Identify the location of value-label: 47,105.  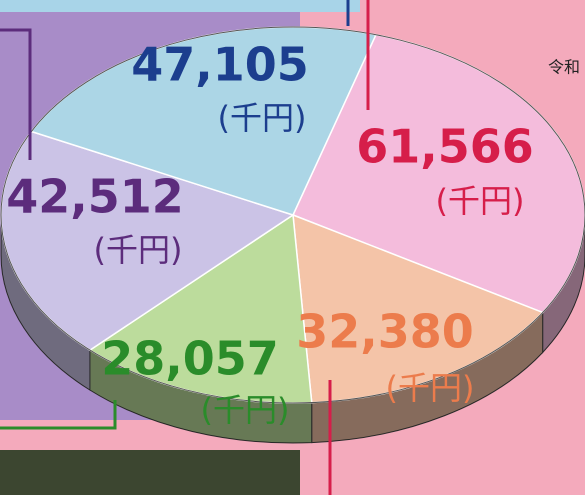
(220, 65).